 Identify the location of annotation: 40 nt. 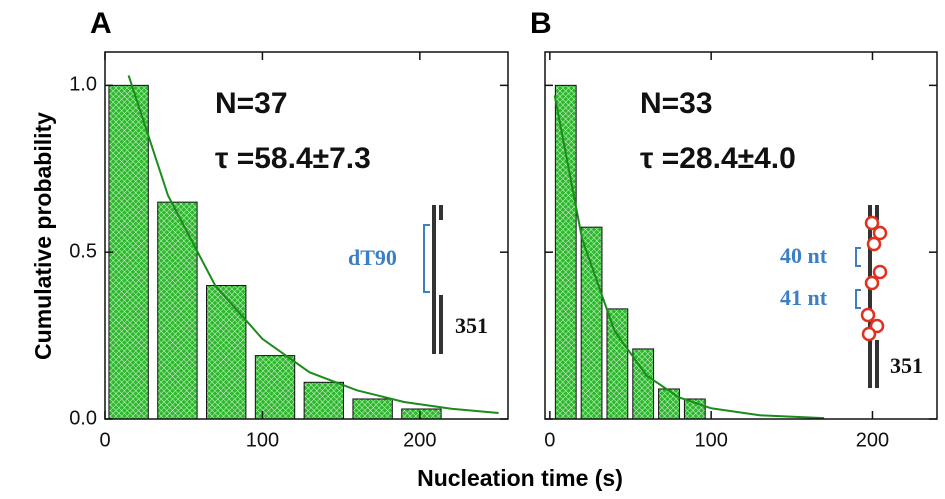
(804, 255).